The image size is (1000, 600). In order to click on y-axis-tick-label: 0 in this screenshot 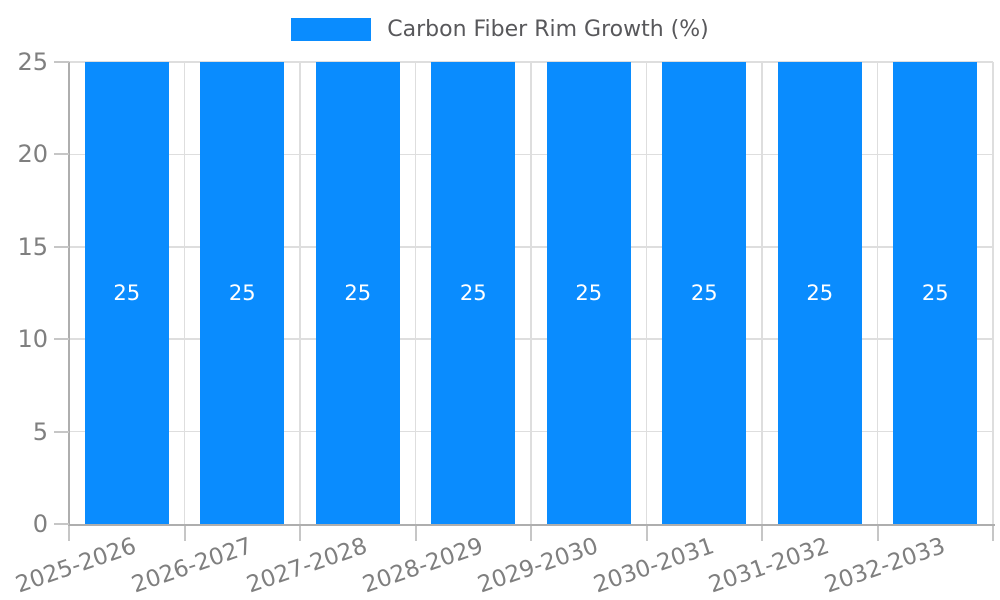, I will do `click(40, 524)`.